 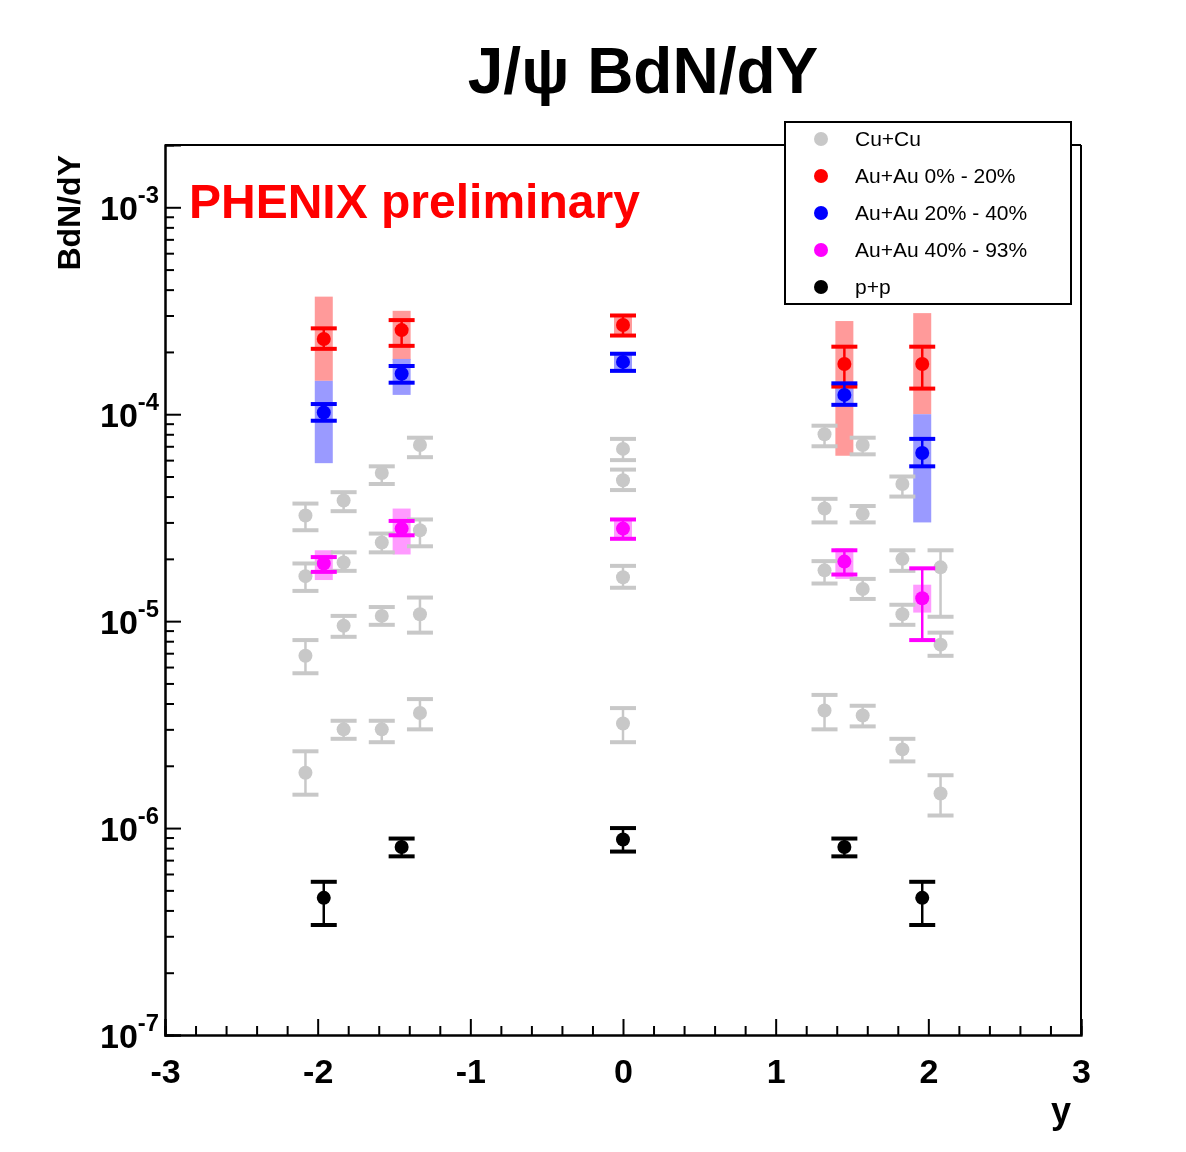 What do you see at coordinates (1081, 1071) in the screenshot?
I see `x-tick-label: 3` at bounding box center [1081, 1071].